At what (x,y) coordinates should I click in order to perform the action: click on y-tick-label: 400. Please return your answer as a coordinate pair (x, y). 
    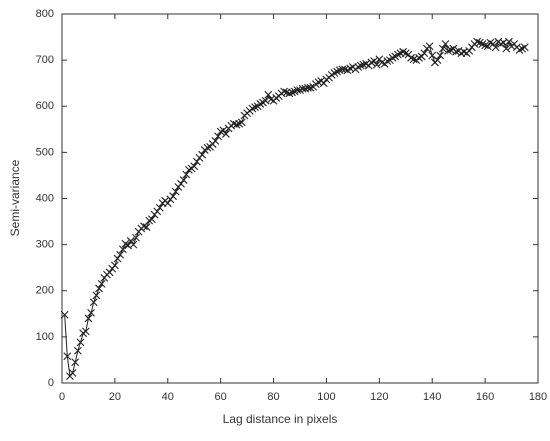
    Looking at the image, I should click on (45, 198).